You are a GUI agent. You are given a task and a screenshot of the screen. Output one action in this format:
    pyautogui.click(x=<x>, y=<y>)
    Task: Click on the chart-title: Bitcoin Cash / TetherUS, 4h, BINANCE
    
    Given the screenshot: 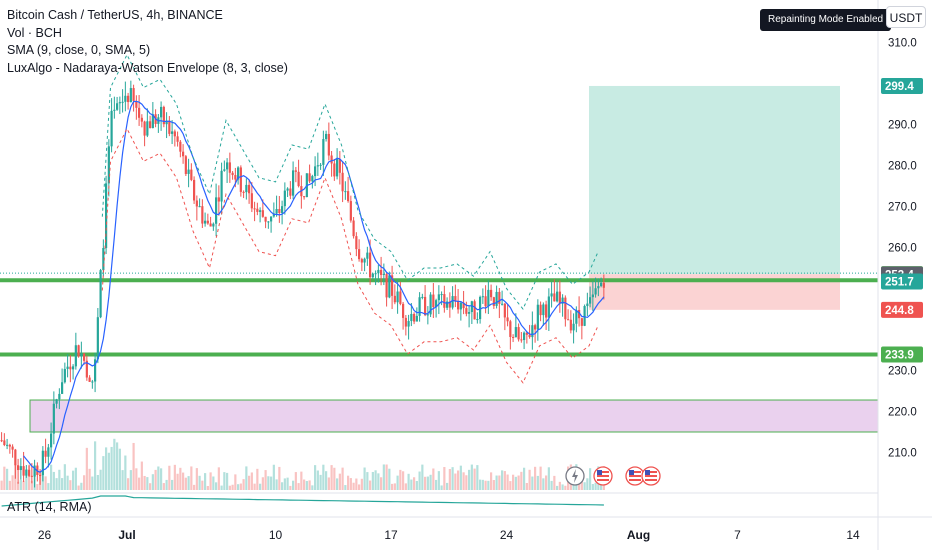 What is the action you would take?
    pyautogui.click(x=115, y=15)
    